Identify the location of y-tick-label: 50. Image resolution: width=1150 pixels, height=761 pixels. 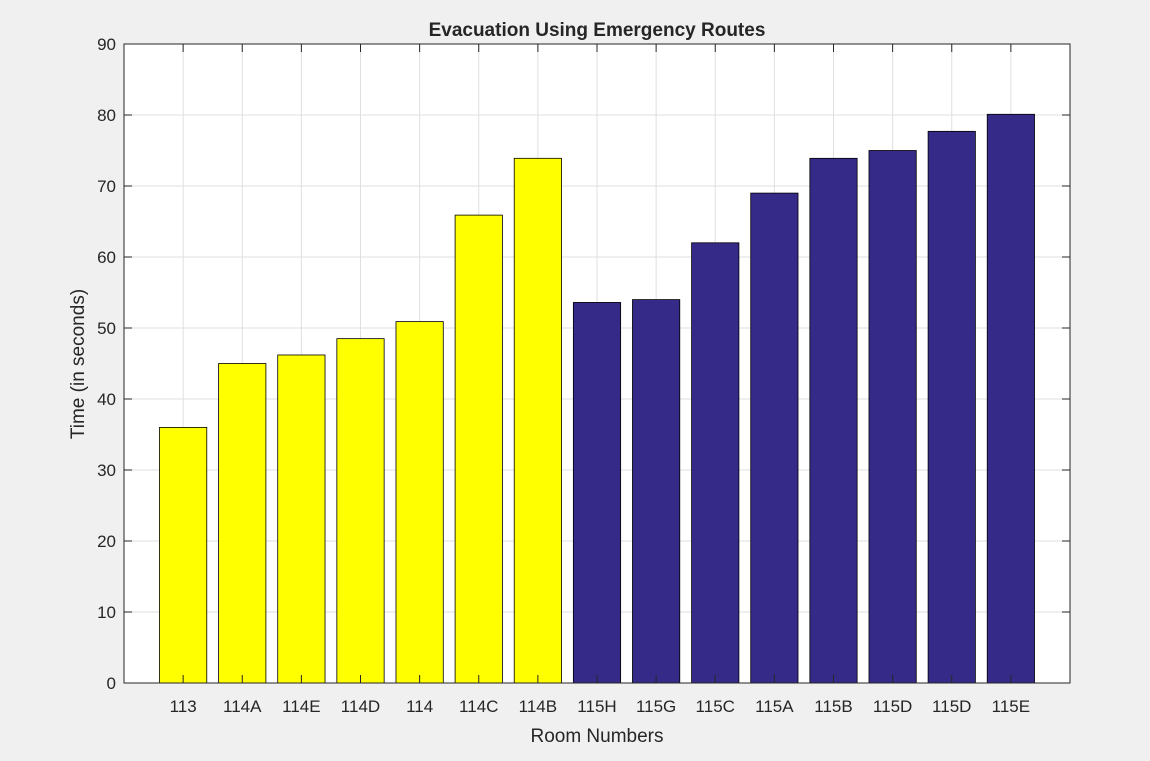
(106, 328).